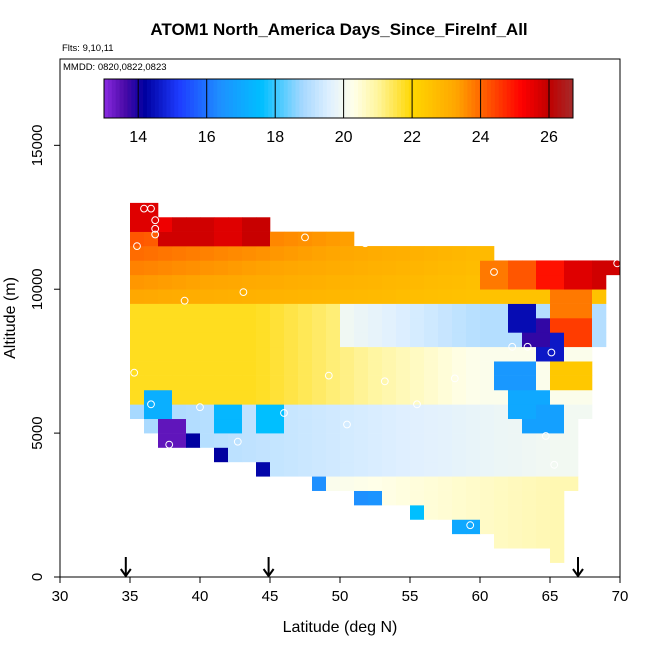  What do you see at coordinates (338, 98) in the screenshot?
I see `colorbar-frame` at bounding box center [338, 98].